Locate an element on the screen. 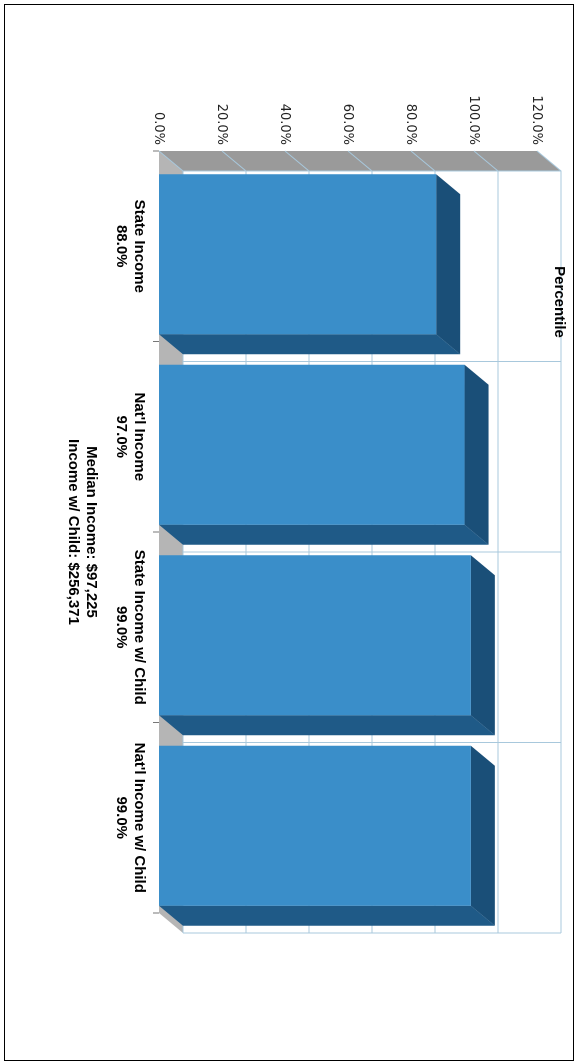 This screenshot has height=1064, width=577. tick-label: 40.0% is located at coordinates (284, 124).